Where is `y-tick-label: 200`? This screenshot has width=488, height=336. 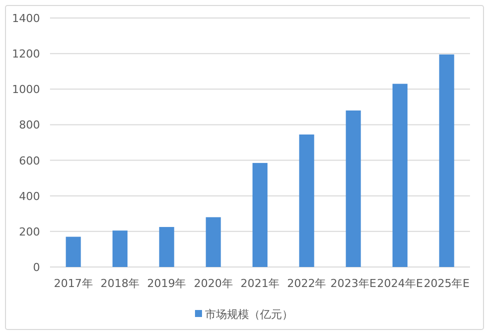 y-tick-label: 200 is located at coordinates (29, 231).